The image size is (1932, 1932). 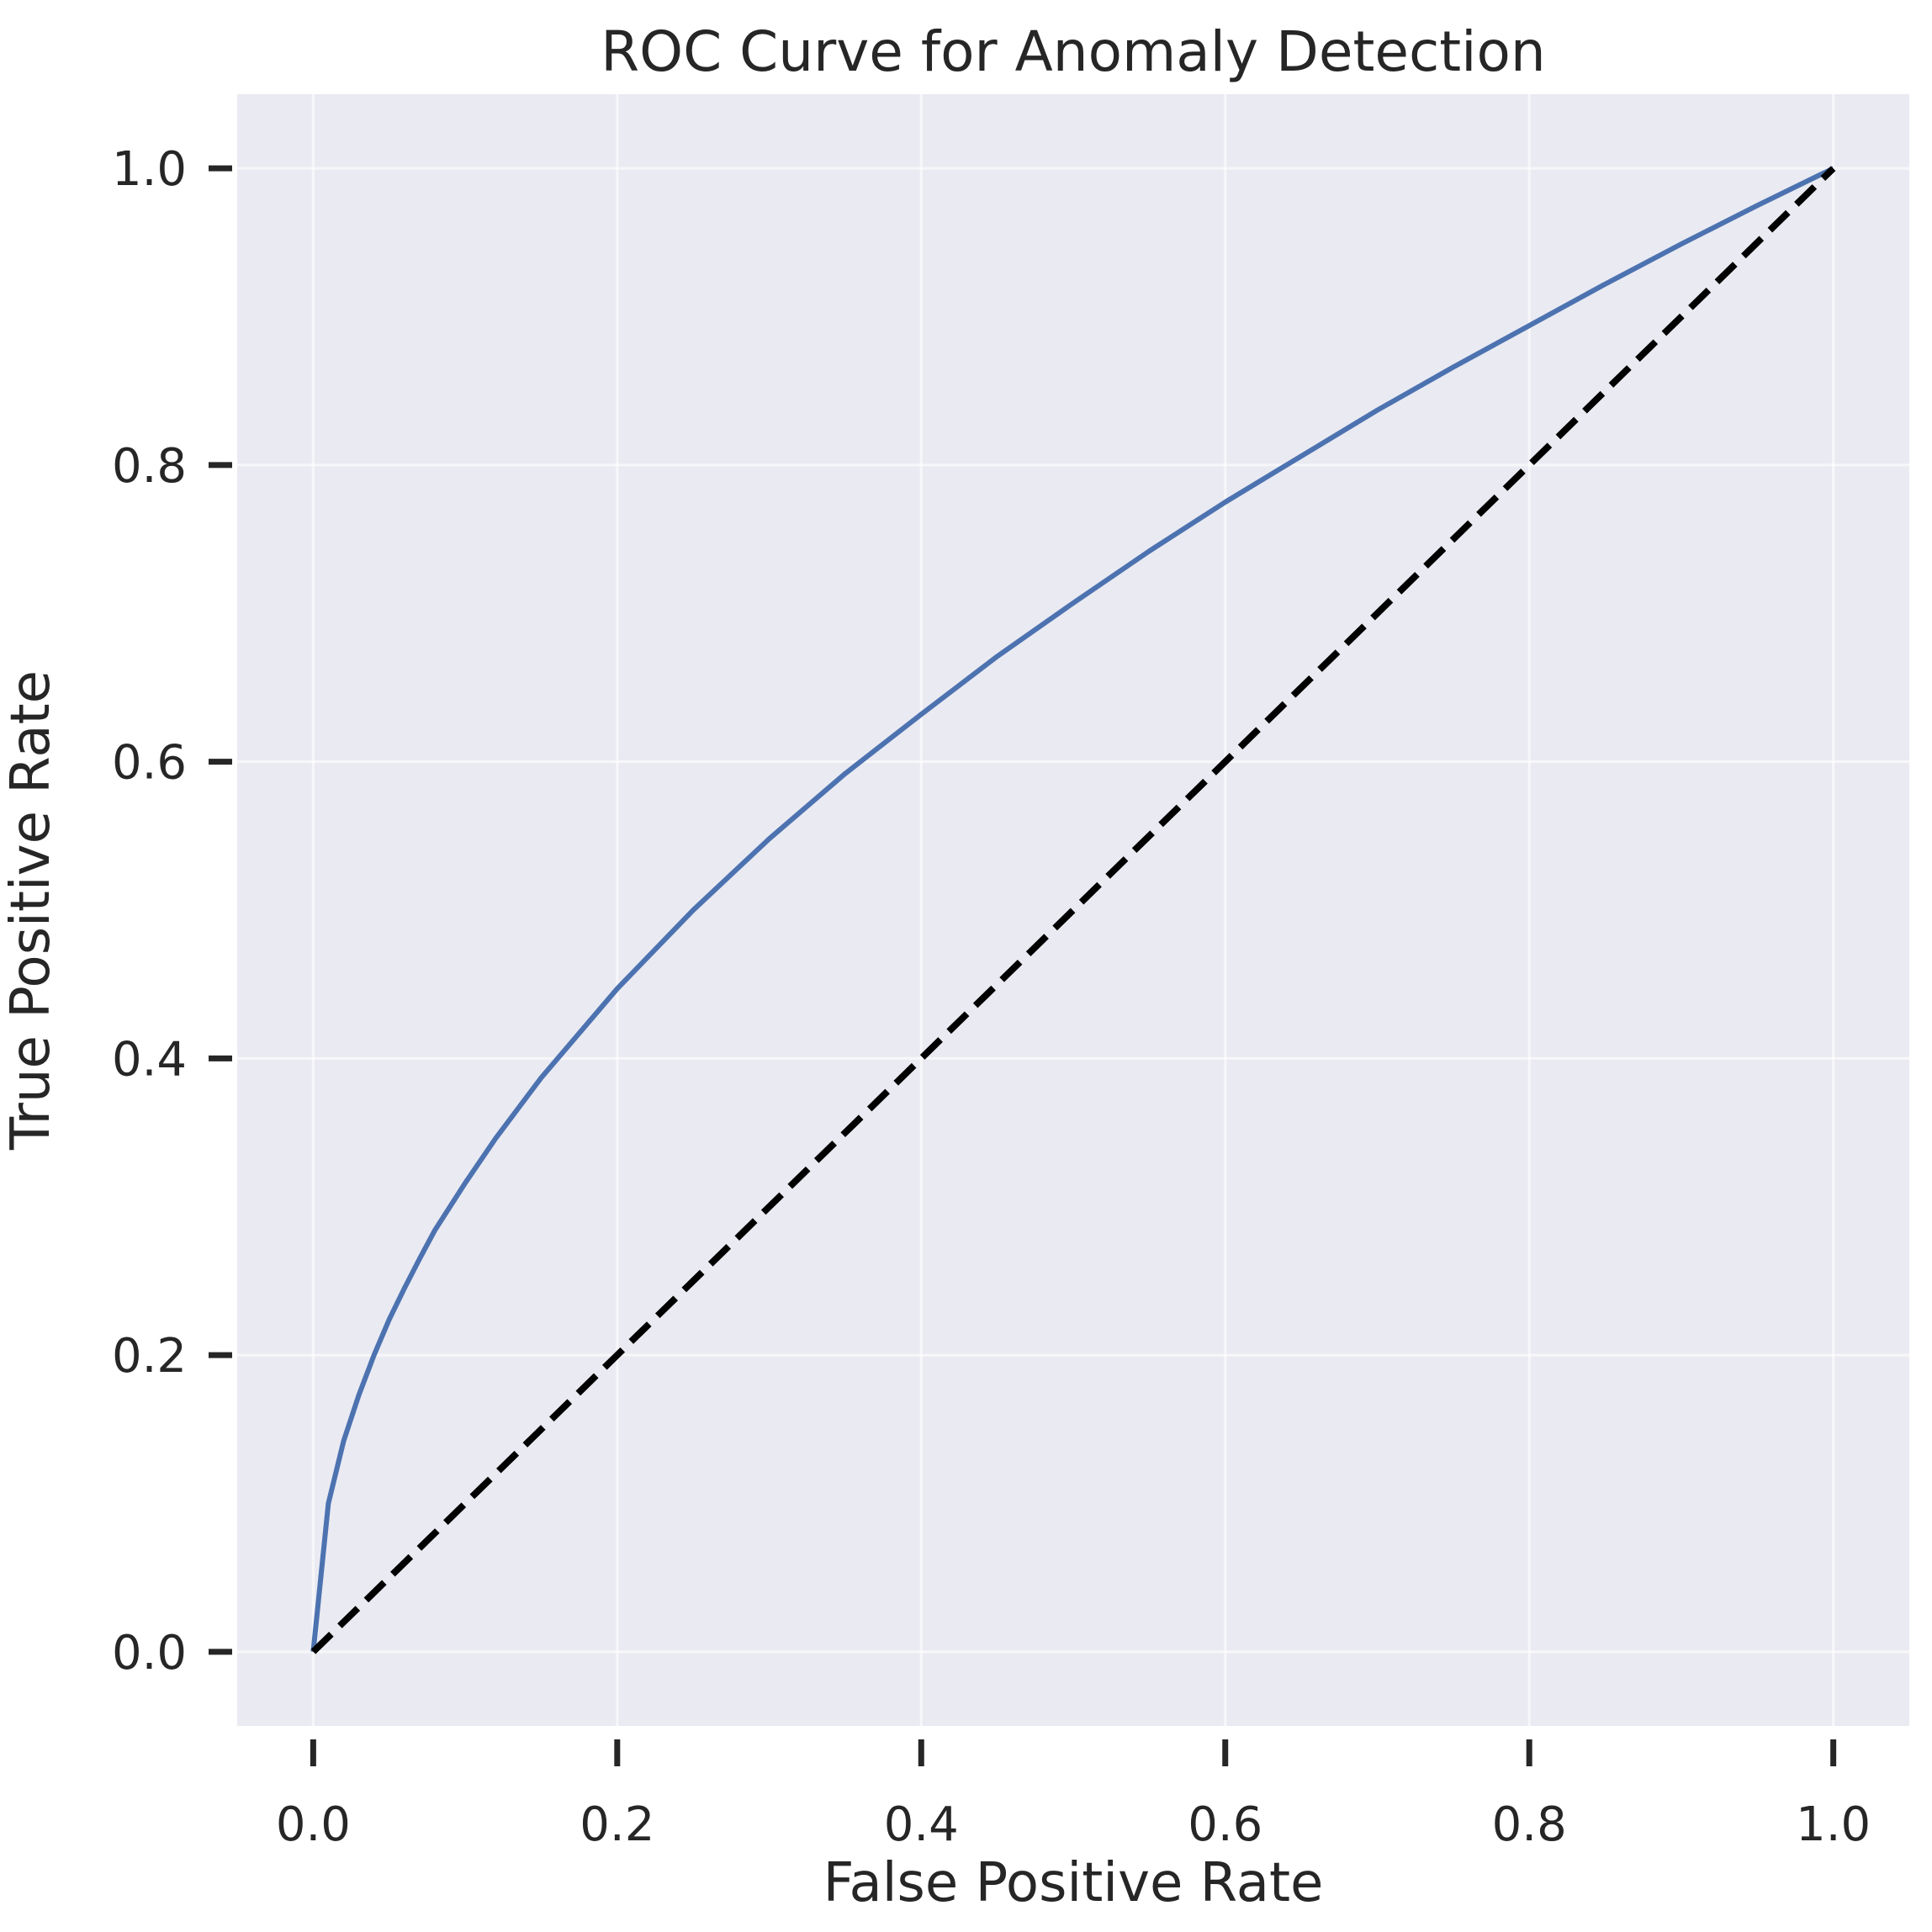 I want to click on y-tick-label-4: 0.8, so click(x=149, y=466).